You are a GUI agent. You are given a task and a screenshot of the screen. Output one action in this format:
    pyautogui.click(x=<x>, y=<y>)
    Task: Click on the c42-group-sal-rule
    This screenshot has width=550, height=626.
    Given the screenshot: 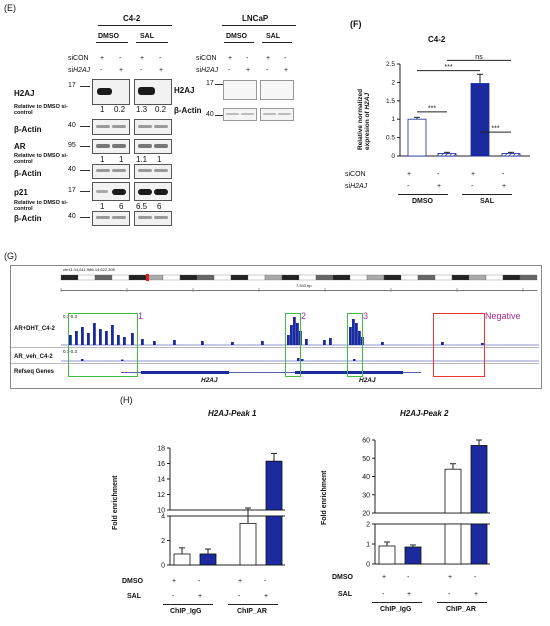 What is the action you would take?
    pyautogui.click(x=152, y=42)
    